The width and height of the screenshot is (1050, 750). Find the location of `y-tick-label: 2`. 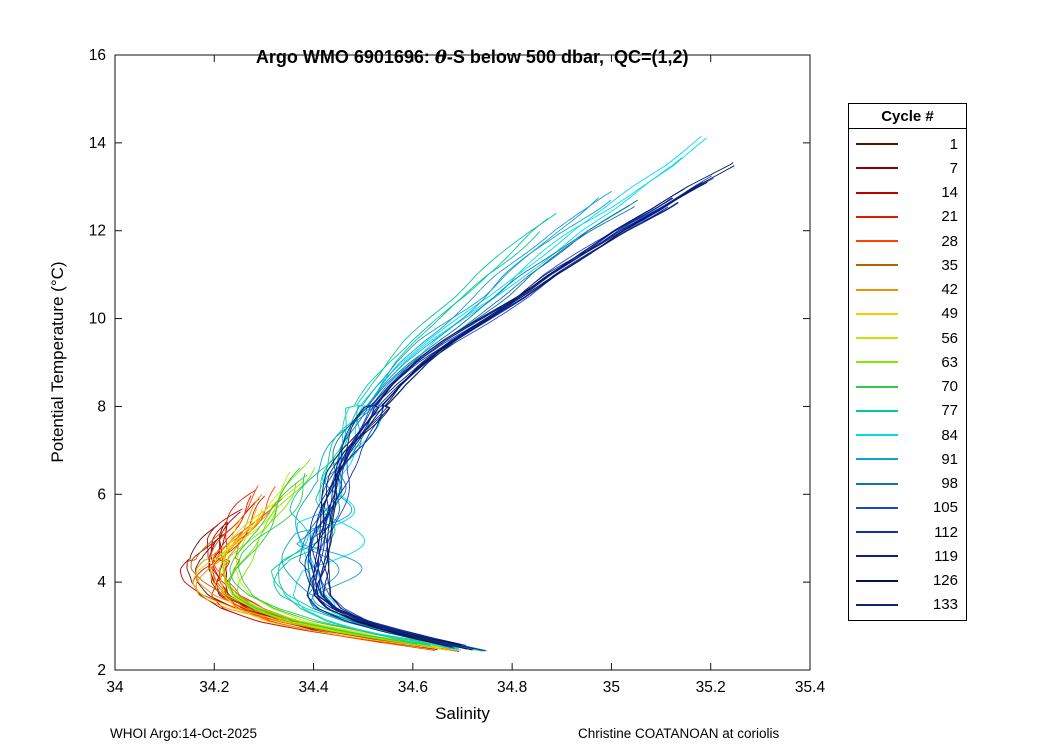

y-tick-label: 2 is located at coordinates (101, 670).